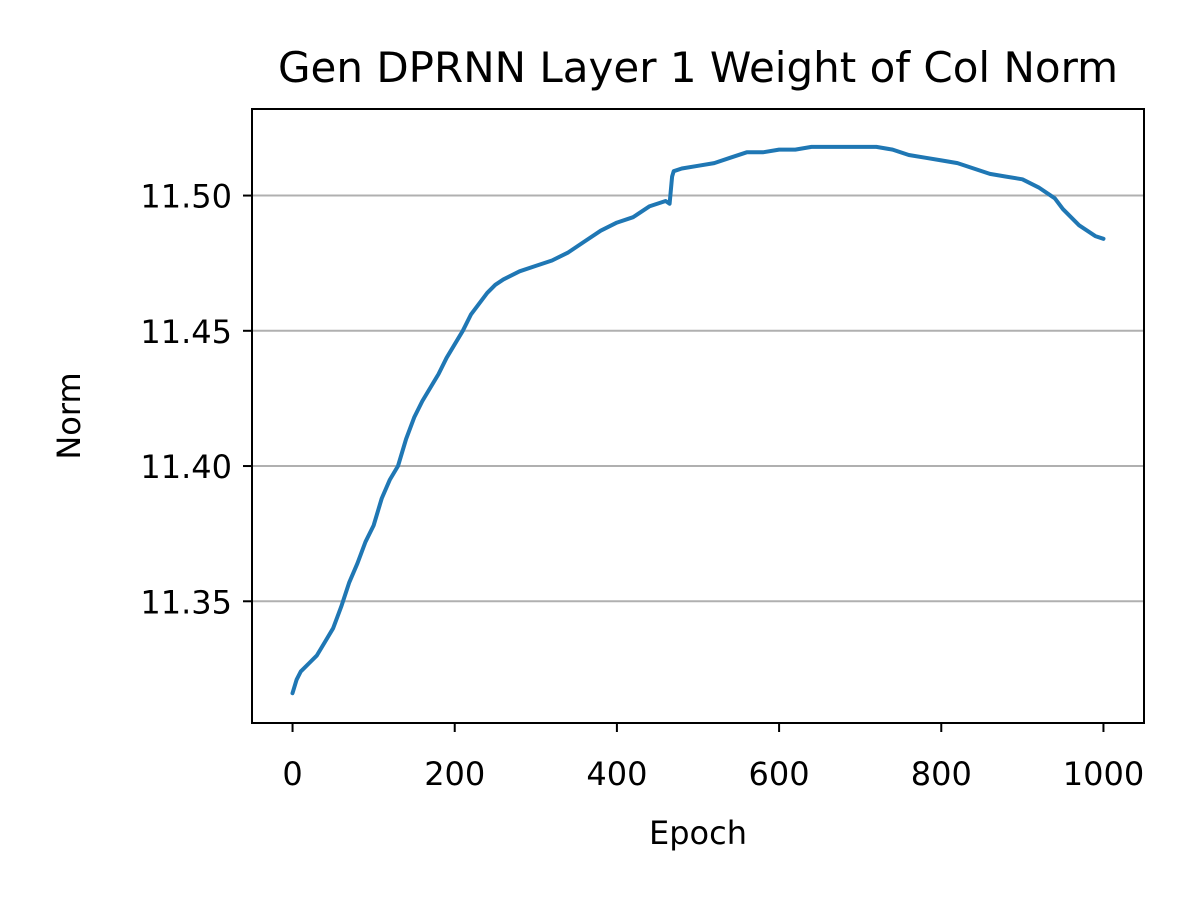 Image resolution: width=1200 pixels, height=900 pixels. Describe the element at coordinates (698, 833) in the screenshot. I see `x-axis-label: Epoch` at that location.